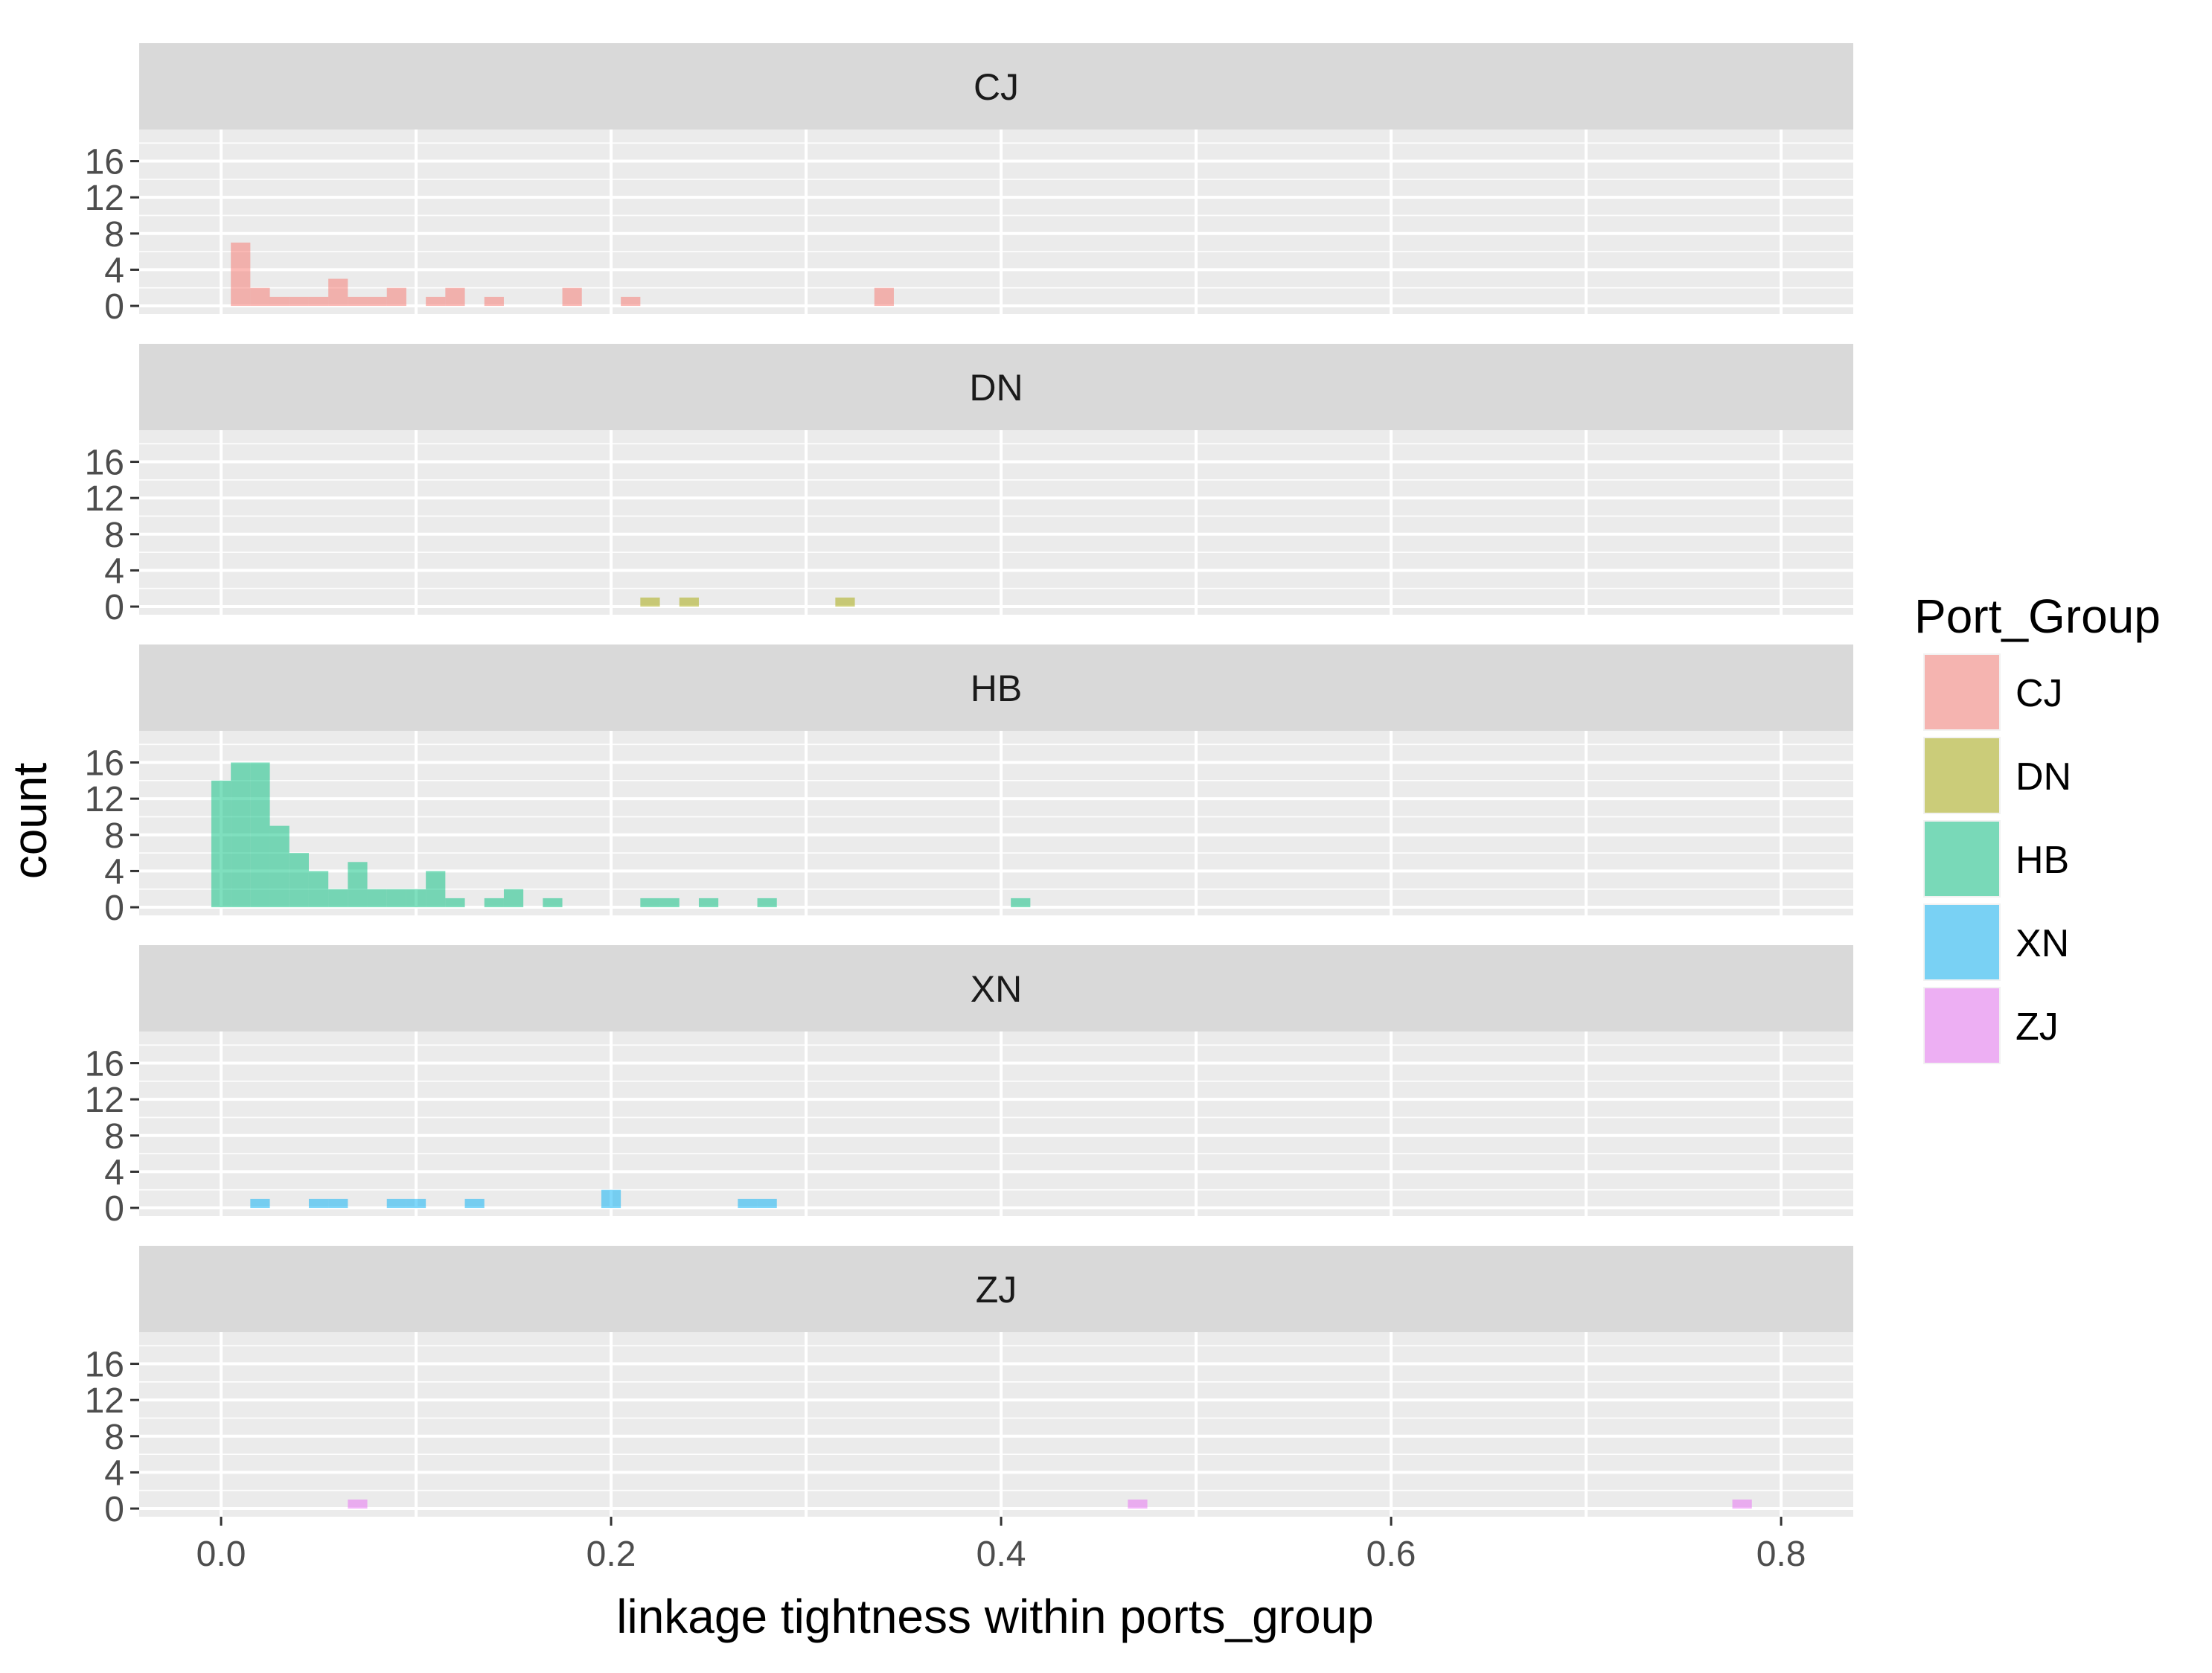 Image resolution: width=2212 pixels, height=1673 pixels. What do you see at coordinates (1001, 1554) in the screenshot?
I see `x-tick-label: 0.4` at bounding box center [1001, 1554].